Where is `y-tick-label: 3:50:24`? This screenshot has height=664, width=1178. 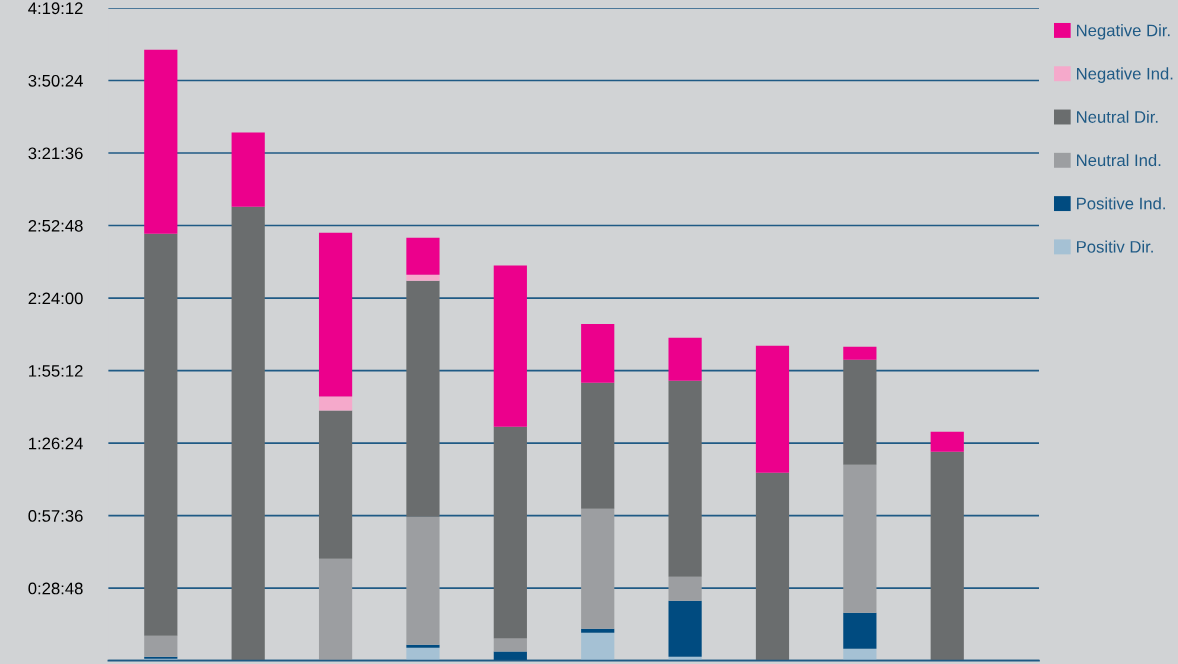 y-tick-label: 3:50:24 is located at coordinates (55, 80).